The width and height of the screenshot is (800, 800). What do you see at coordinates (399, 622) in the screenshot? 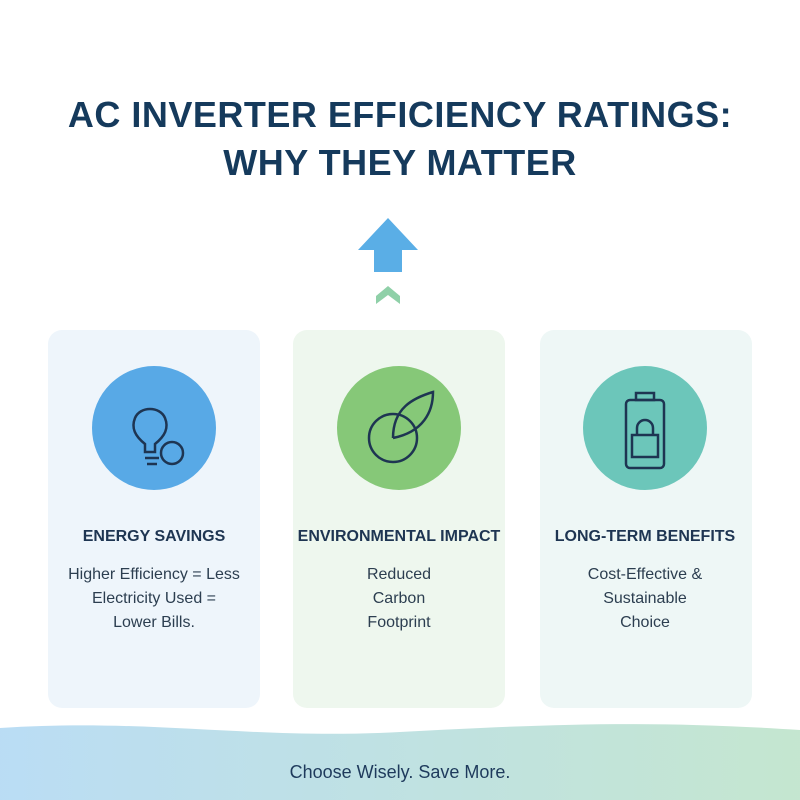
I see `card-line: Footprint` at bounding box center [399, 622].